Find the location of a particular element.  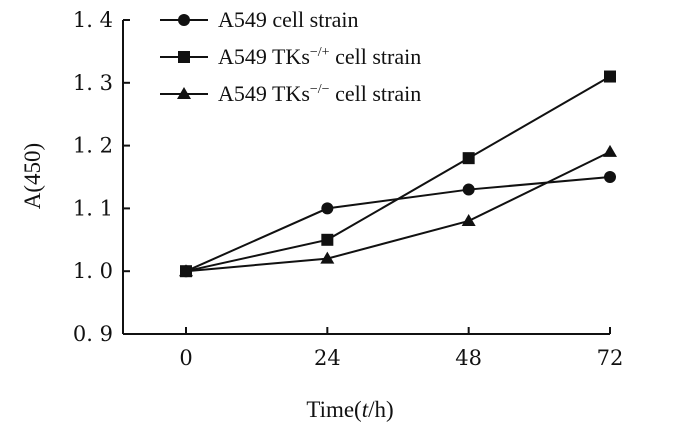

legend-label: A549 TKs−/+ cell strain is located at coordinates (319, 56).